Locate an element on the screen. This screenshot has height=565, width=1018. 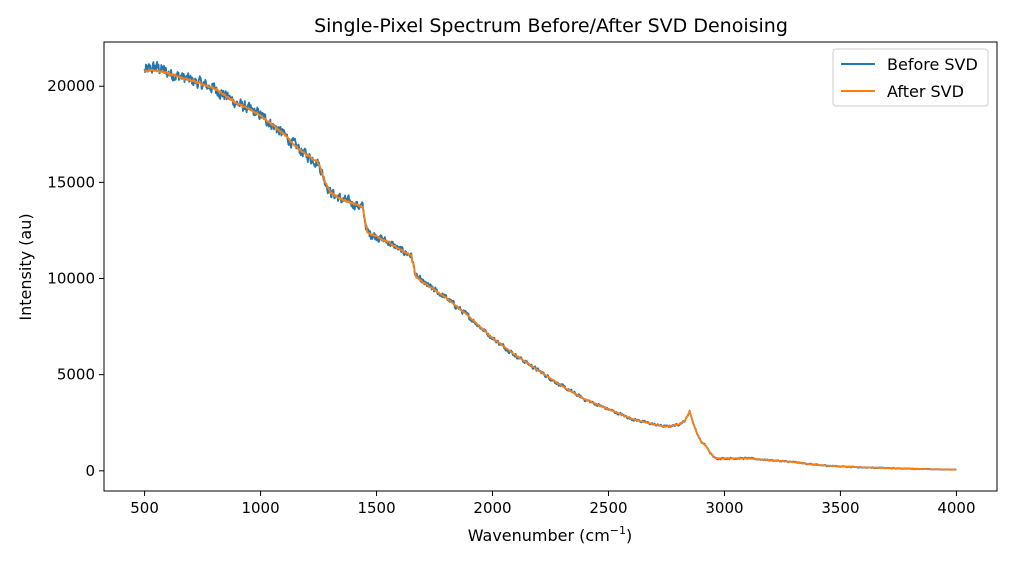
x-axis: 500 1000 1500 2000 2500 3000 3500 4000 is located at coordinates (553, 504).